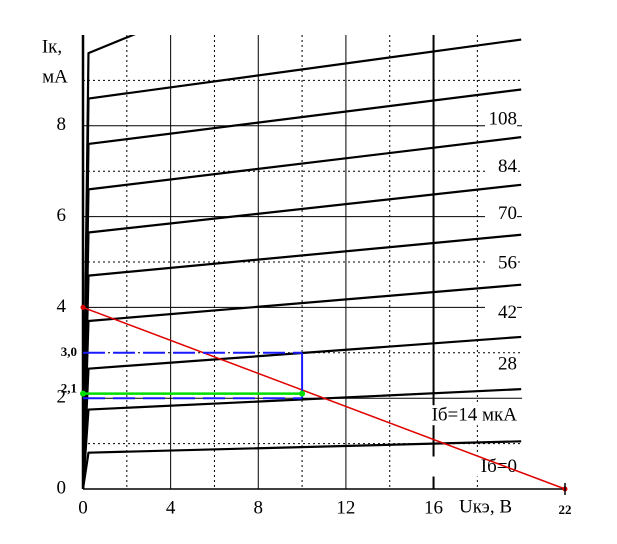 The height and width of the screenshot is (544, 617). Describe the element at coordinates (109, 262) in the screenshot. I see `curve` at that location.